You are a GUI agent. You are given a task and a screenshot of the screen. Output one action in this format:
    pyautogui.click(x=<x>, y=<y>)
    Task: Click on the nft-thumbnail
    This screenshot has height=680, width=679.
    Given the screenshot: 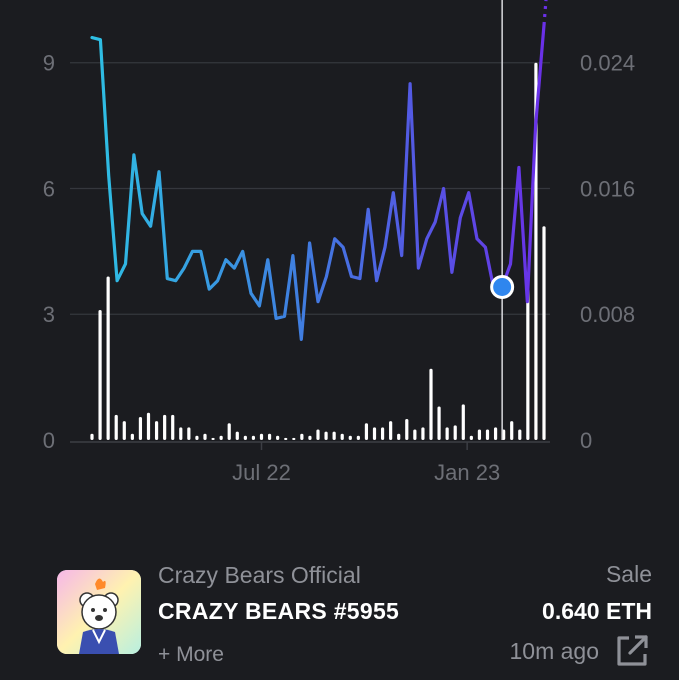 What is the action you would take?
    pyautogui.click(x=99, y=612)
    